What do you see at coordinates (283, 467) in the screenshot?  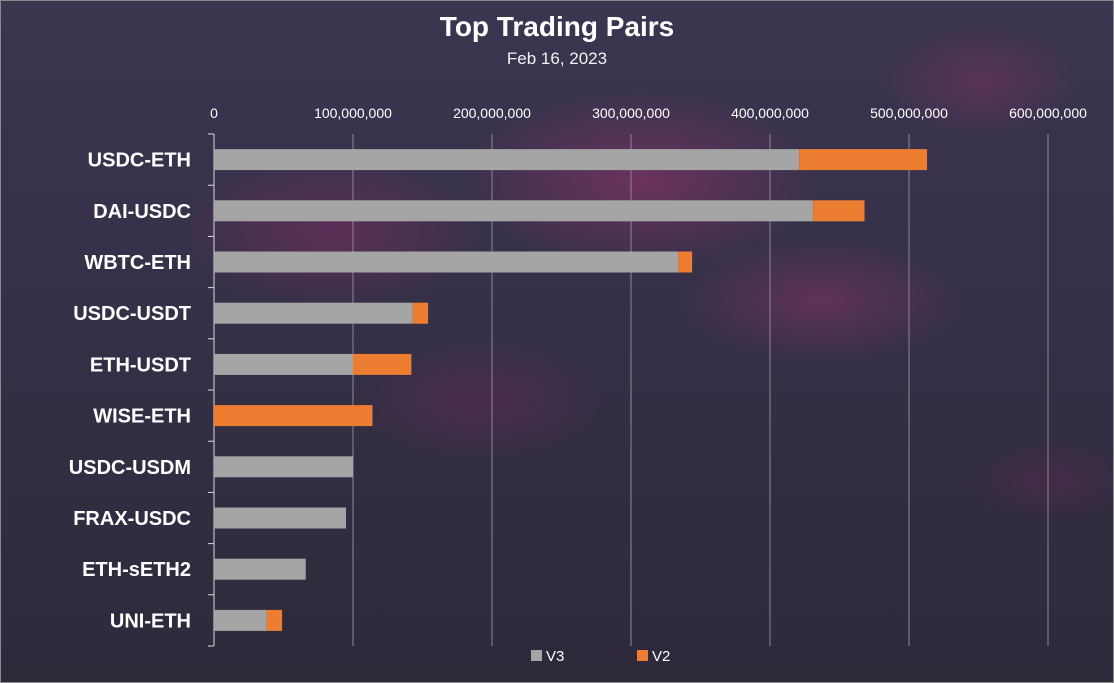 I see `bar-v3-usdc-usdm` at bounding box center [283, 467].